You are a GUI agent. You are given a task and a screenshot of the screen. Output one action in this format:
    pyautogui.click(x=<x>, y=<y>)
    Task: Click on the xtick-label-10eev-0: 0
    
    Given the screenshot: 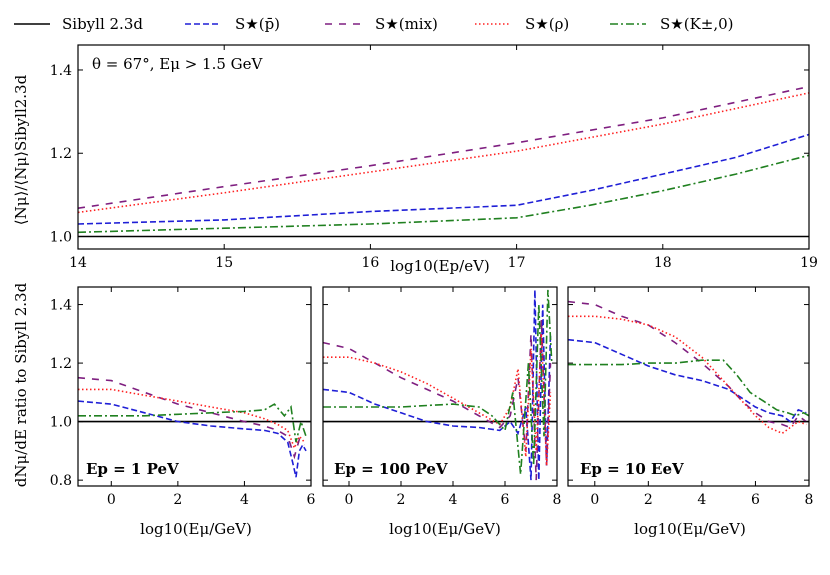 What is the action you would take?
    pyautogui.click(x=594, y=500)
    